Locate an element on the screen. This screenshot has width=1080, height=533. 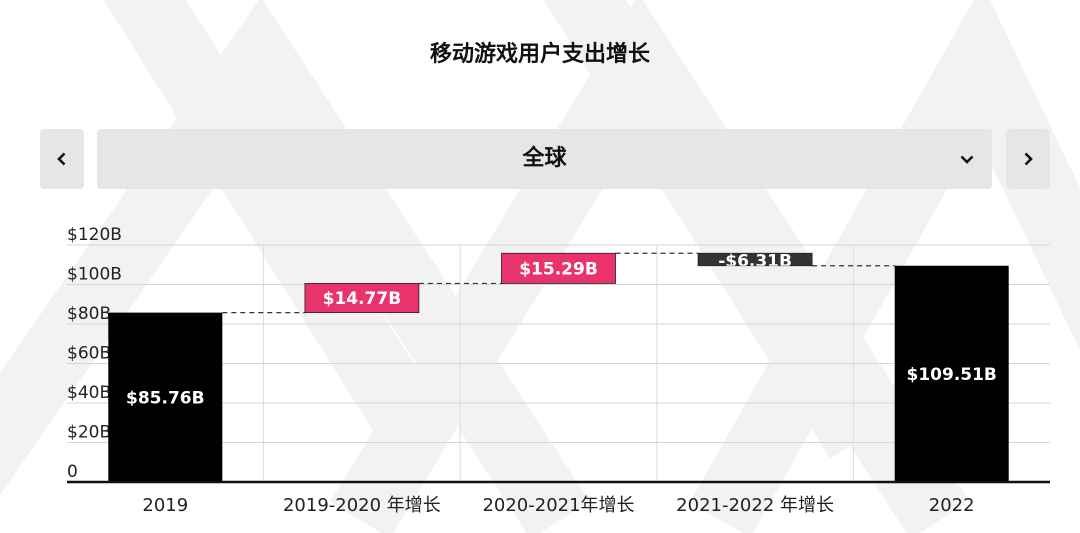
data-label: -$6.31B is located at coordinates (755, 261).